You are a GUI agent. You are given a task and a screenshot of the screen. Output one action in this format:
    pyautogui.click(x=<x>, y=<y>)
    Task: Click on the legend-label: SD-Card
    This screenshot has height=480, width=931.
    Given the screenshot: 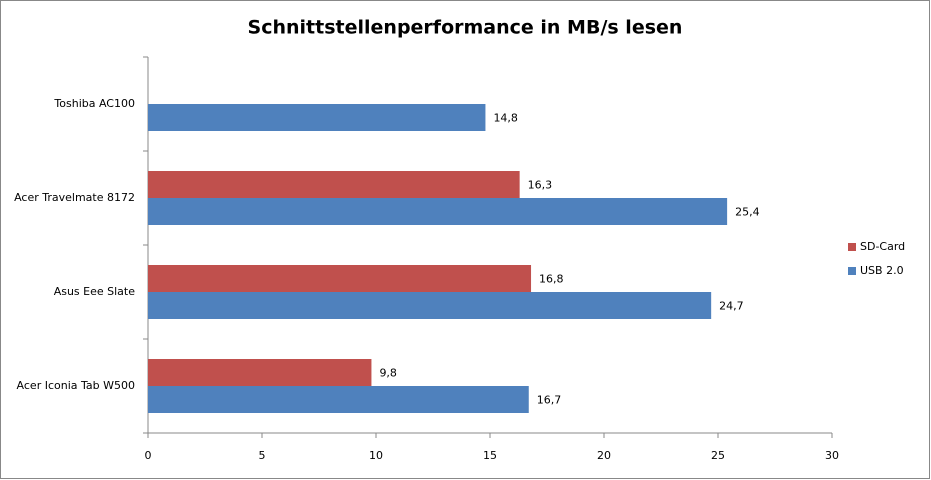 What is the action you would take?
    pyautogui.click(x=882, y=246)
    